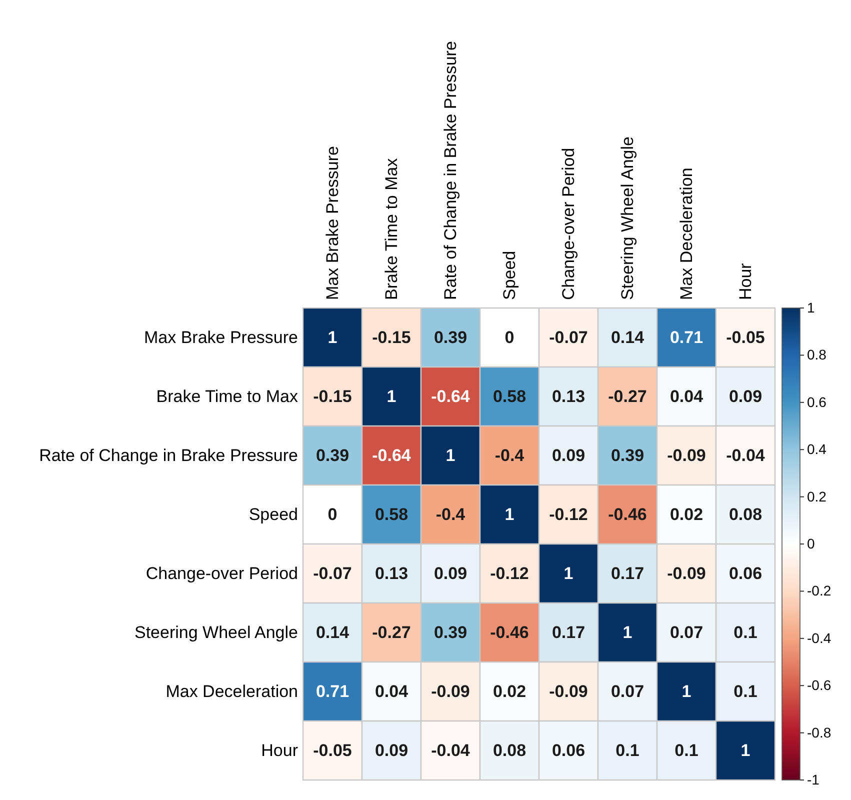  Describe the element at coordinates (813, 779) in the screenshot. I see `color-bar-label: -1` at that location.